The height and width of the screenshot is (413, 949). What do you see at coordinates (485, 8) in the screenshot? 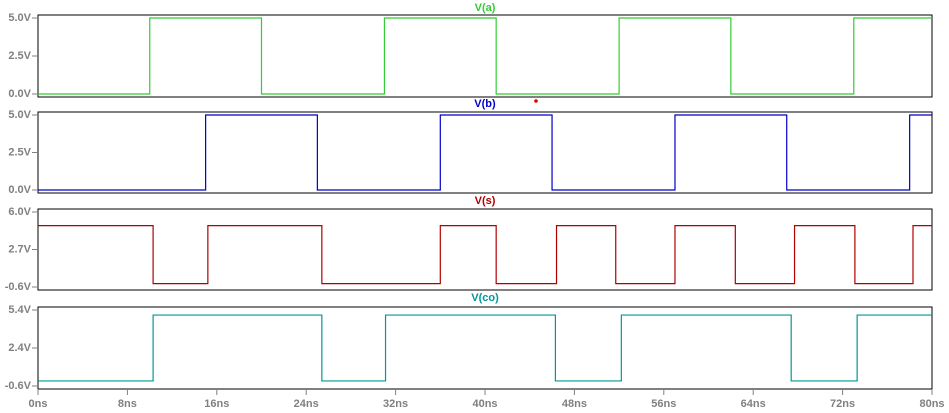
I see `trace-name: V(a)` at bounding box center [485, 8].